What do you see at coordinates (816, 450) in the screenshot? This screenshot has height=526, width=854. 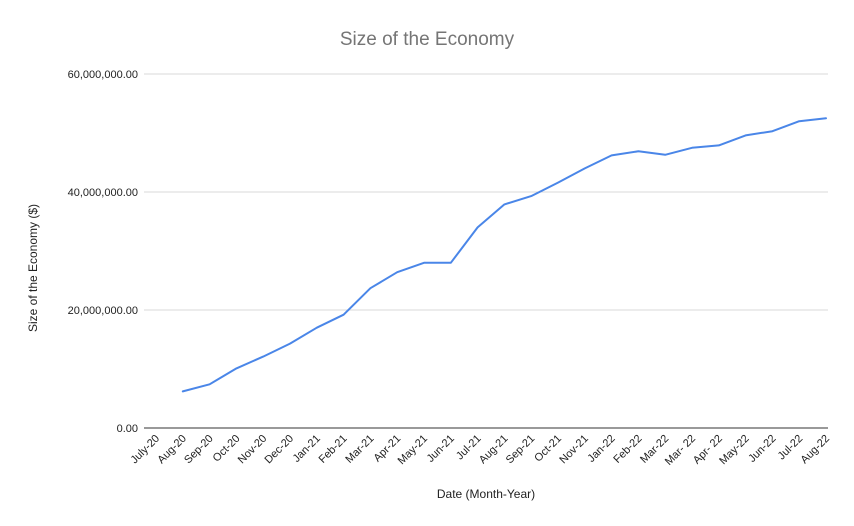 I see `x-tick-label: Aug-22` at bounding box center [816, 450].